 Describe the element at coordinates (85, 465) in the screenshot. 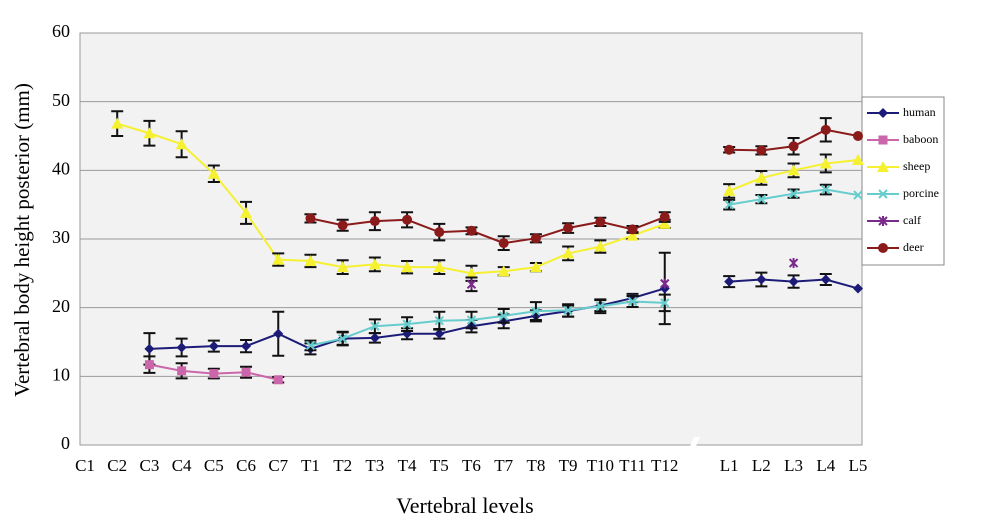

I see `x-tick-label: C1` at that location.